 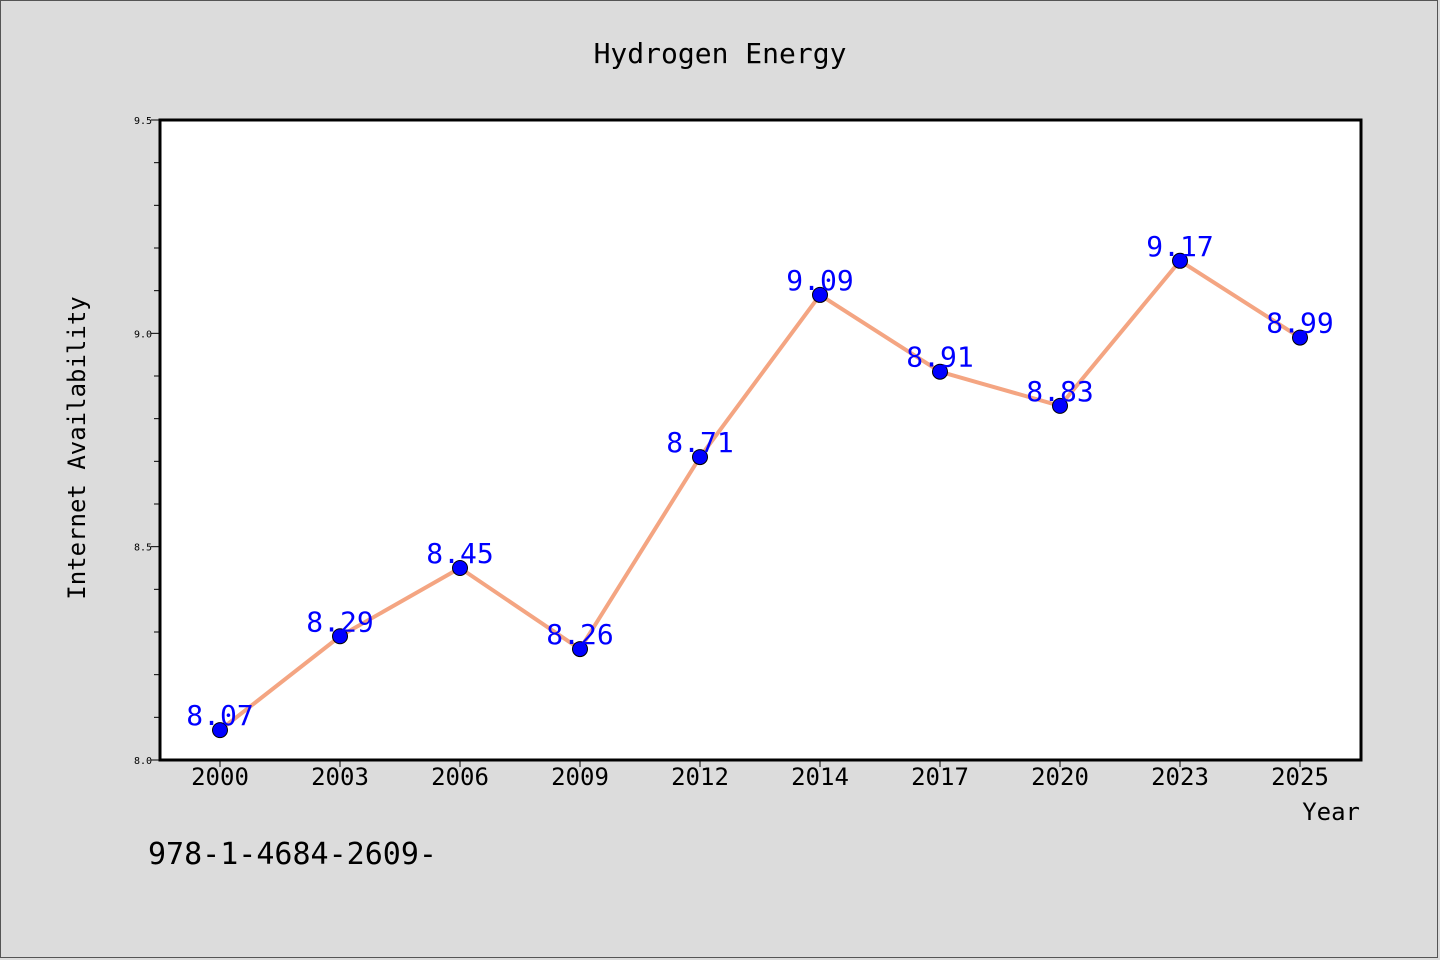 What do you see at coordinates (760, 776) in the screenshot?
I see `x-axis: 2000 2003 2006 2009 2012 2014 2017 2020 2023 2025` at bounding box center [760, 776].